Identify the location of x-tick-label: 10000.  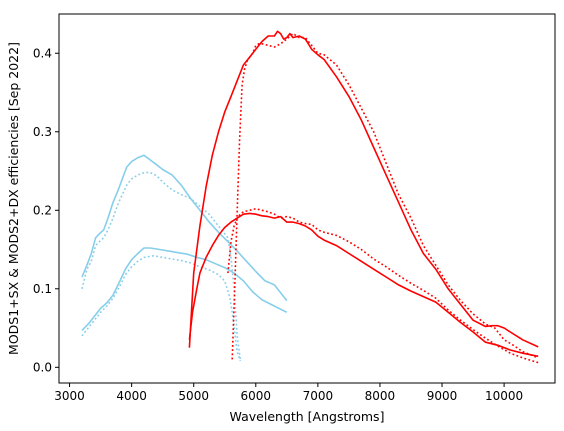
(504, 396).